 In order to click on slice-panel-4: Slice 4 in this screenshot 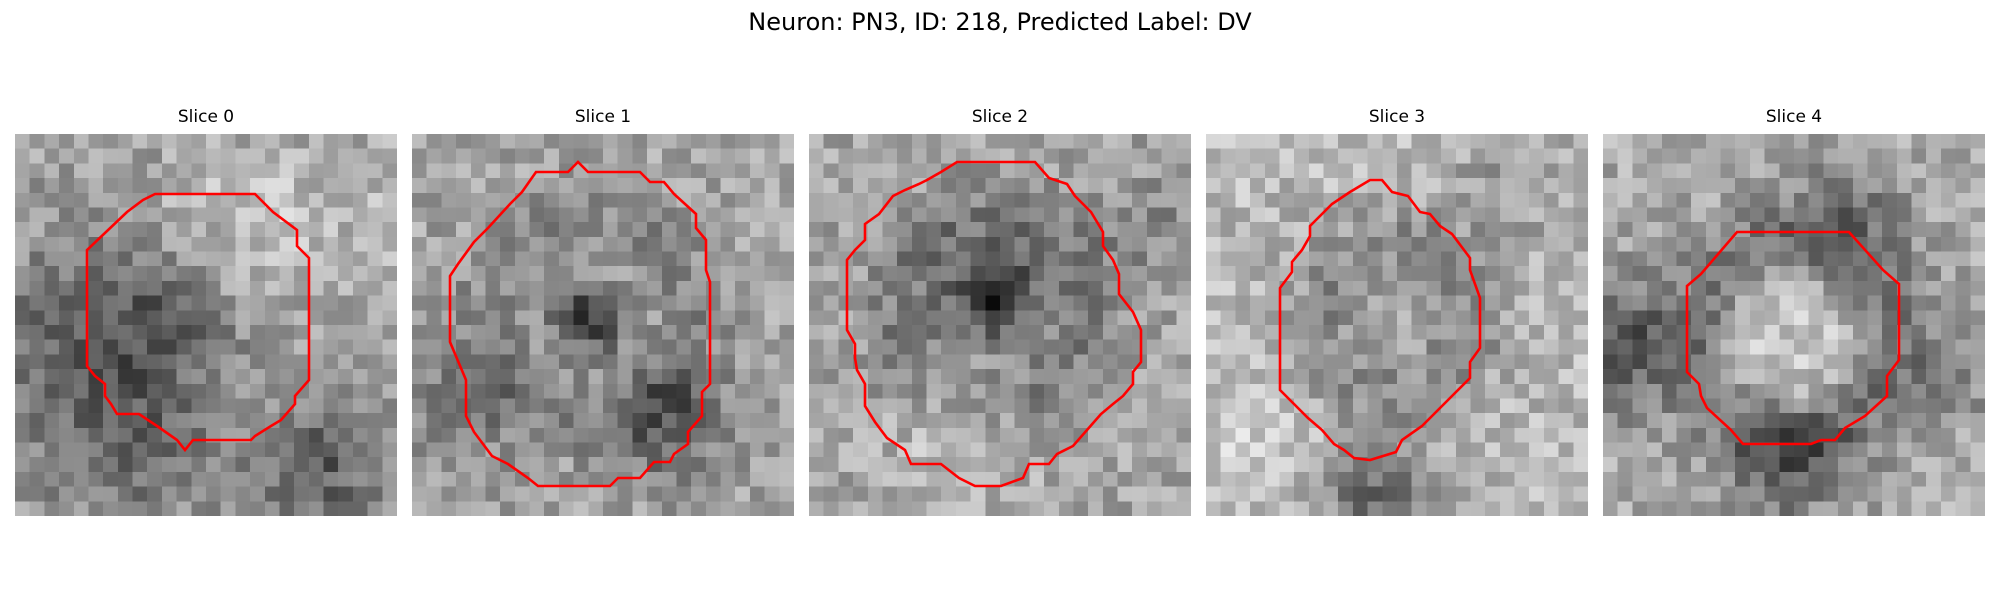, I will do `click(1794, 311)`.